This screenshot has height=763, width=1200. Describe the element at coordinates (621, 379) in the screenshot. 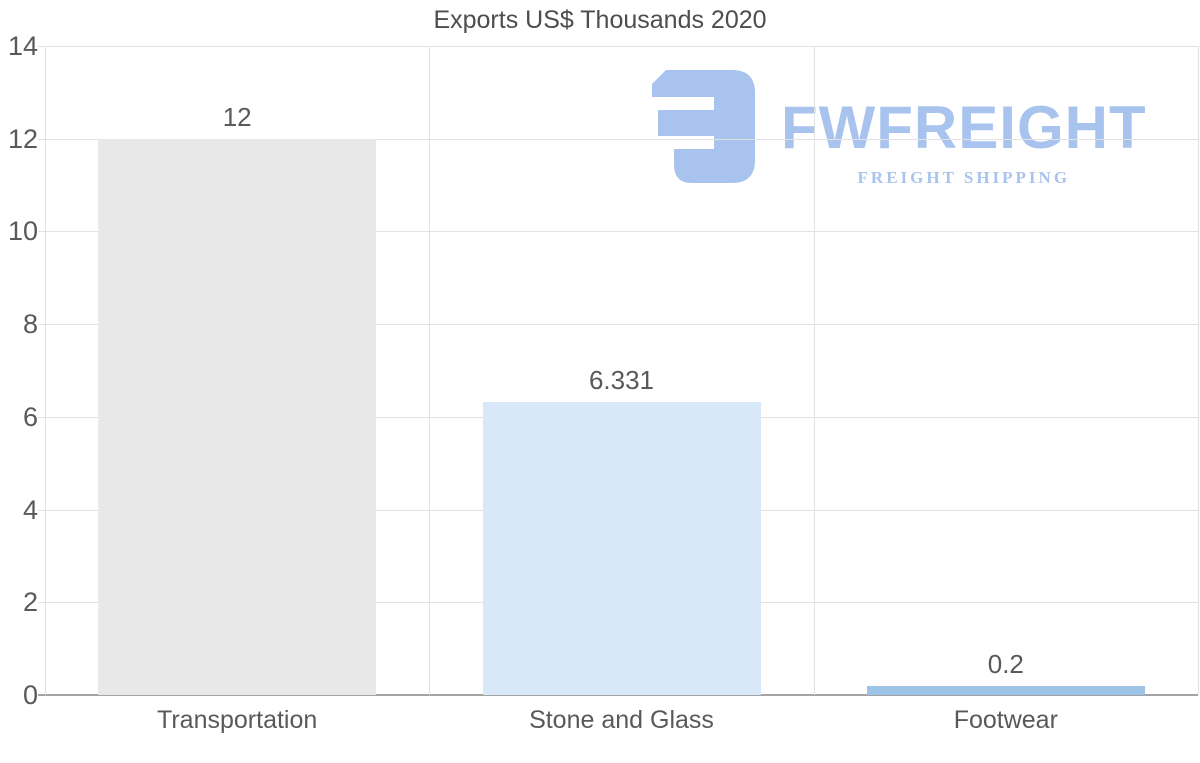

I see `bar-value-label: 6.331` at that location.